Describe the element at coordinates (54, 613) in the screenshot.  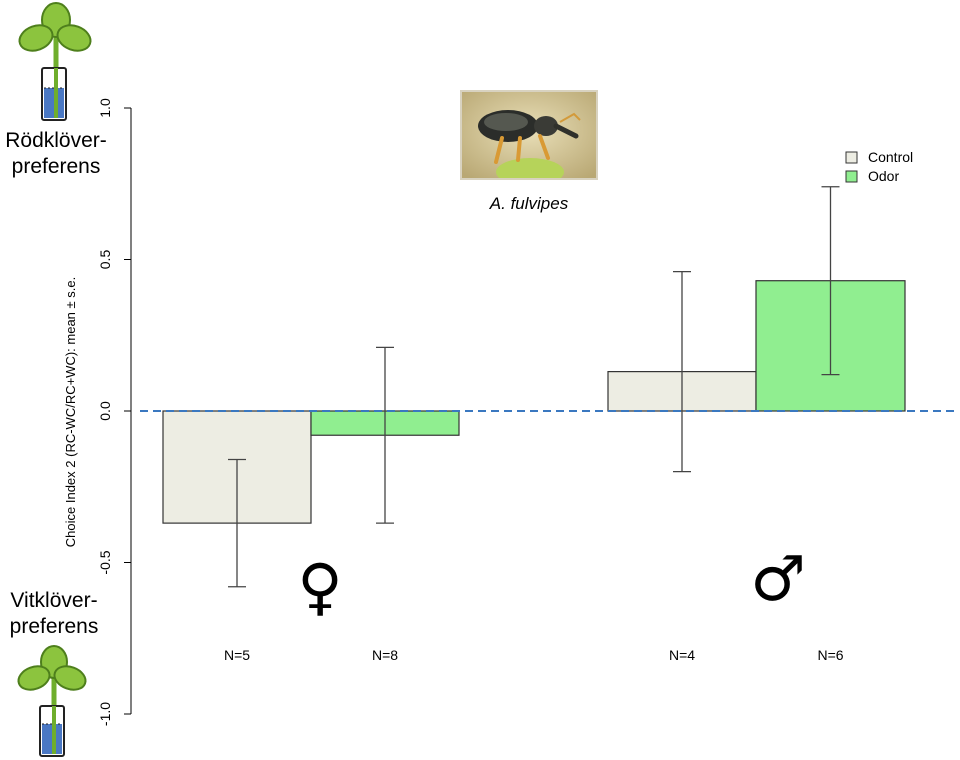
I see `white-clover-preference-label: Vitklöver- preferens` at that location.